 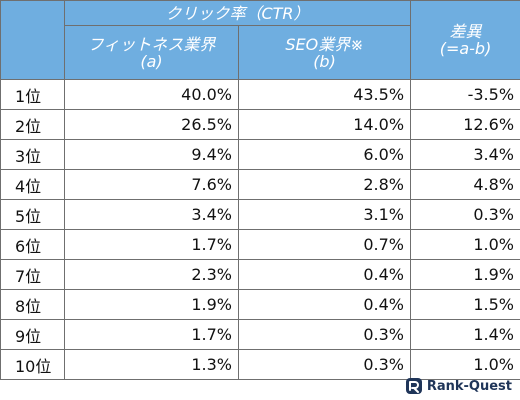 I want to click on corner-cell, so click(x=32, y=40).